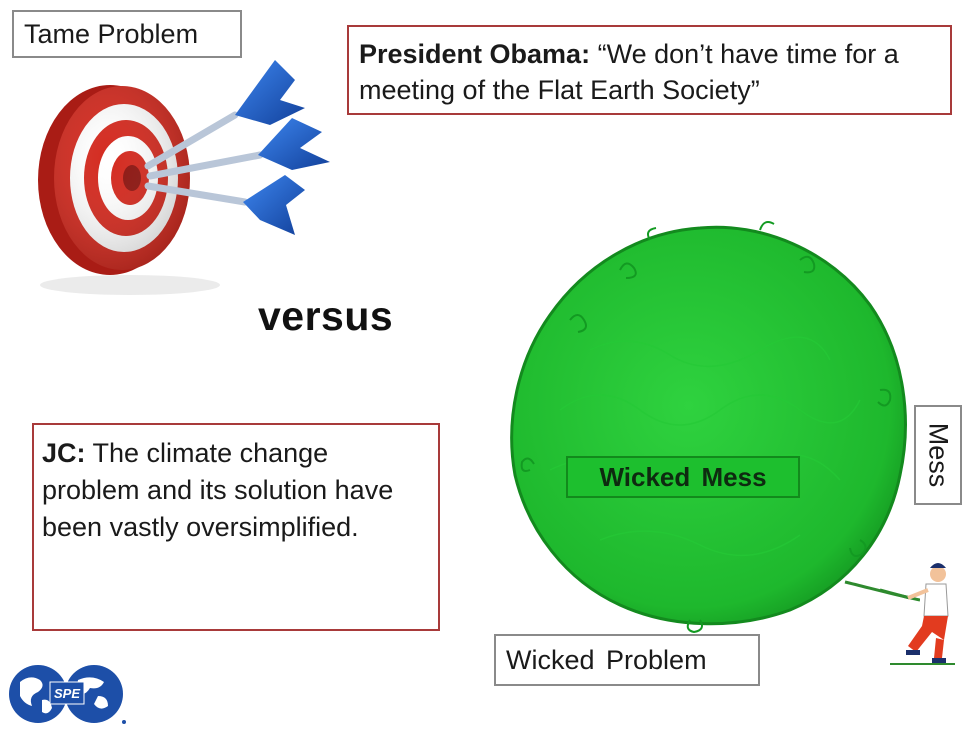 The width and height of the screenshot is (967, 731). I want to click on target-with-darts-illustration, so click(184, 177).